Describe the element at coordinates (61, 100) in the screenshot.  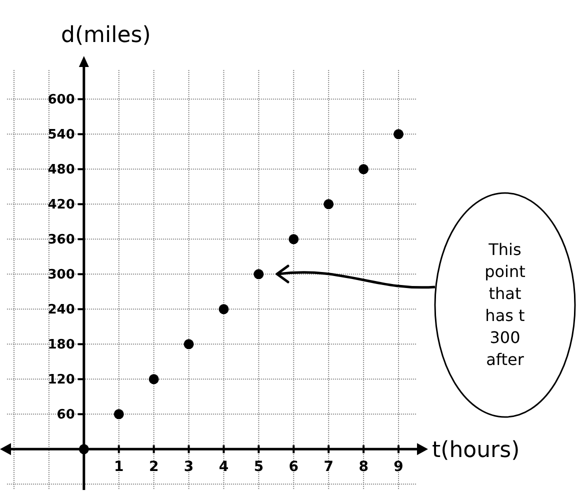
I see `y-tick-label: 600` at that location.